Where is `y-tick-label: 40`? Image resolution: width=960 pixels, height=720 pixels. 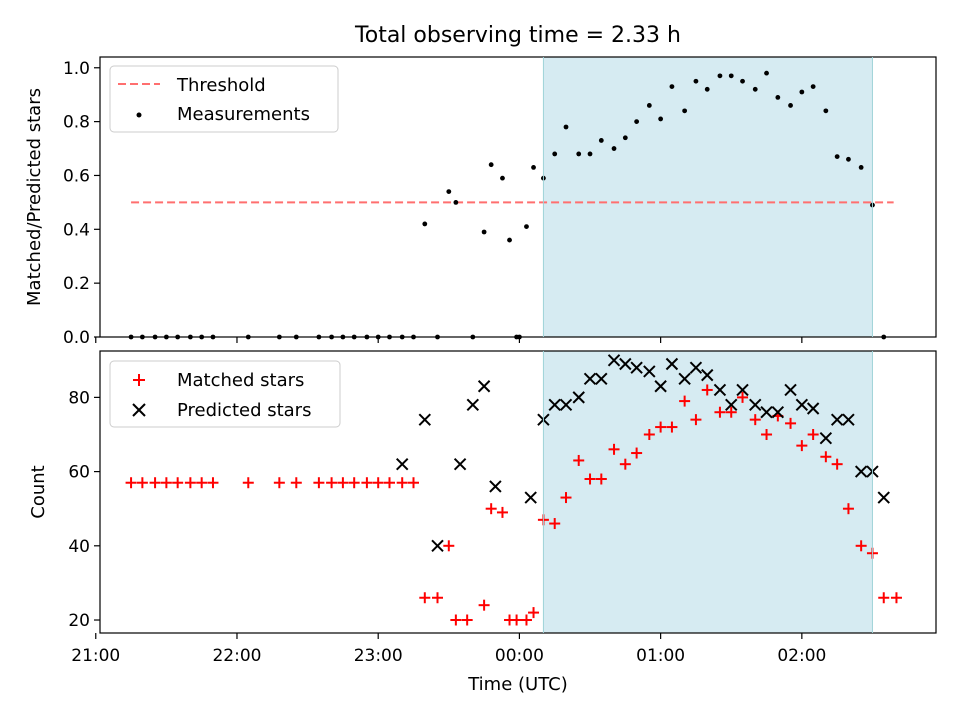 y-tick-label: 40 is located at coordinates (79, 547).